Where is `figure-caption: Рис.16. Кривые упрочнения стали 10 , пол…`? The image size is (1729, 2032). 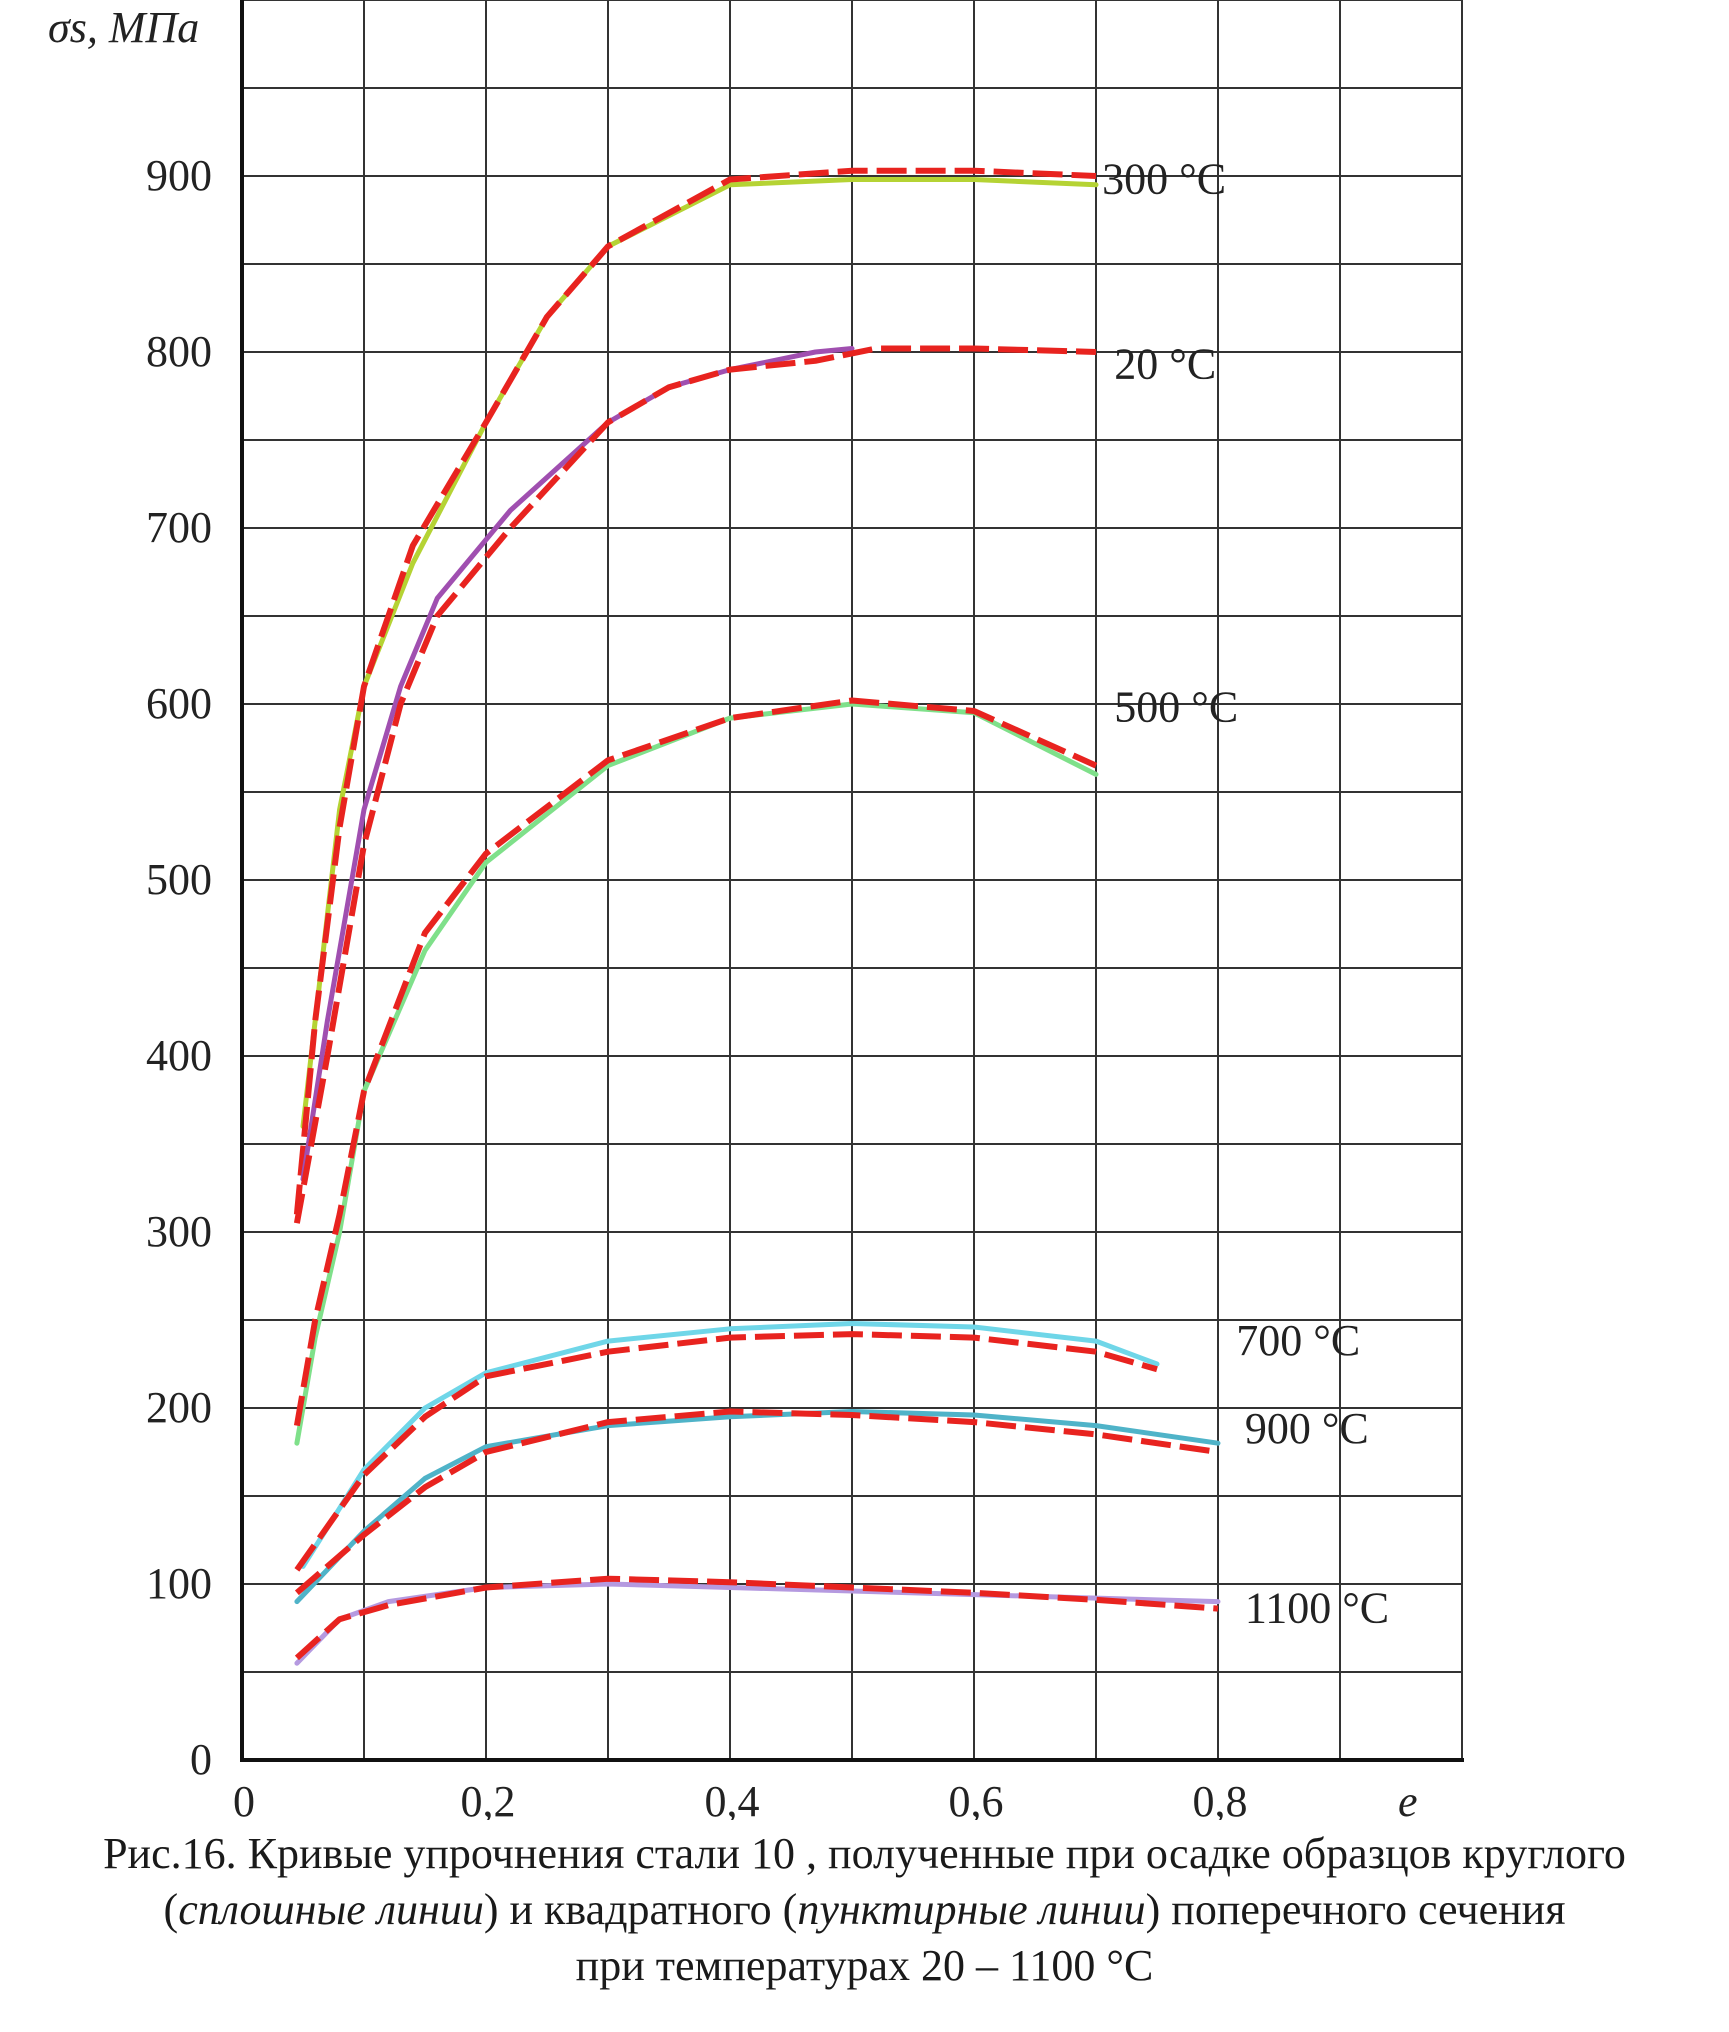
figure-caption: Рис.16. Кривые упрочнения стали 10 , пол… is located at coordinates (864, 1910).